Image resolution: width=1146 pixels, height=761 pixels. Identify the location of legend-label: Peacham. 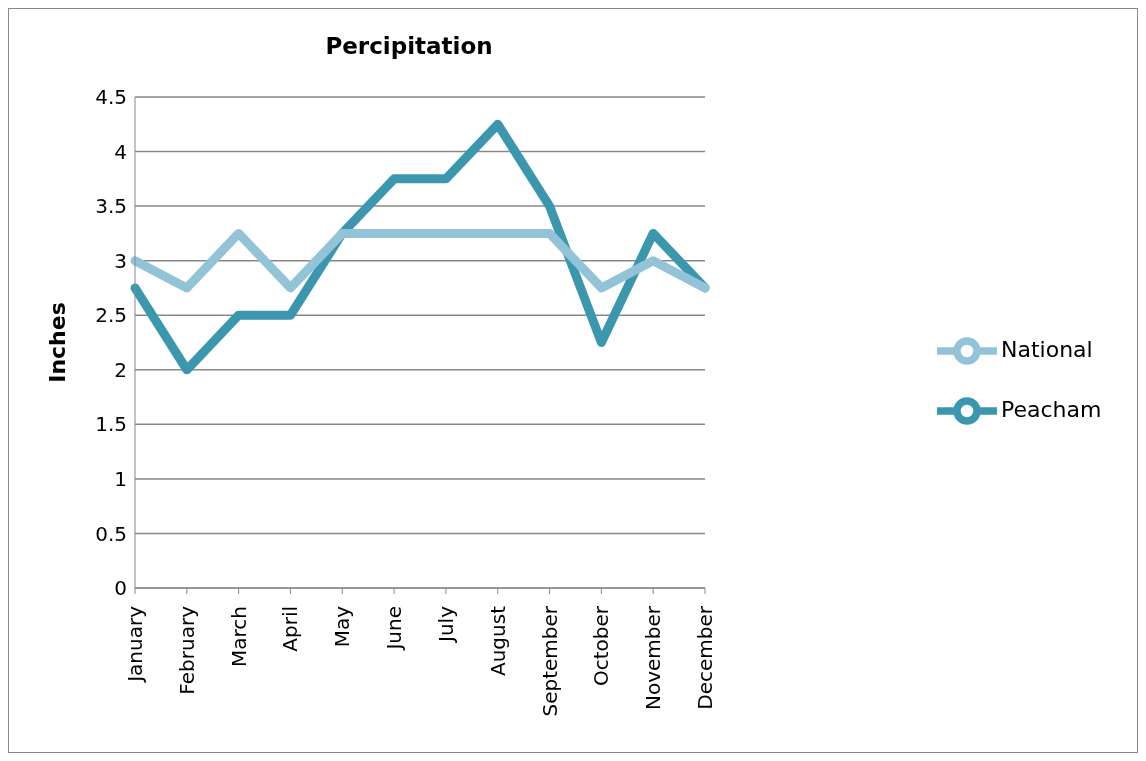
(1051, 409).